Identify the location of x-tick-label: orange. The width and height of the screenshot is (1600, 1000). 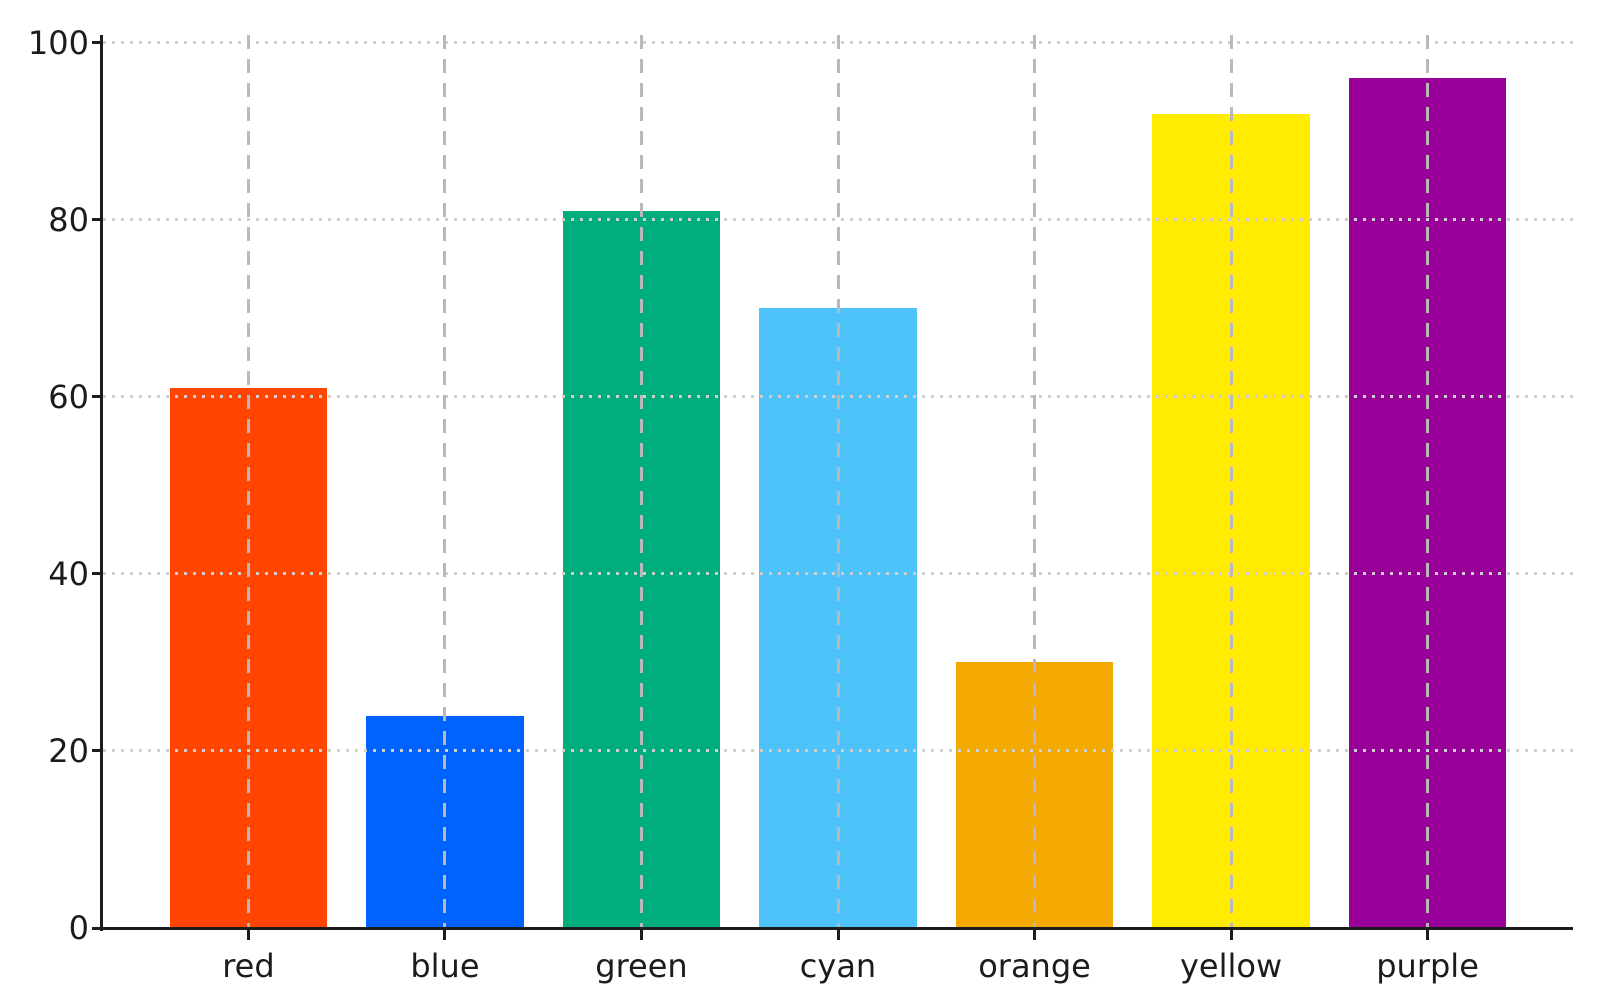
(1034, 966).